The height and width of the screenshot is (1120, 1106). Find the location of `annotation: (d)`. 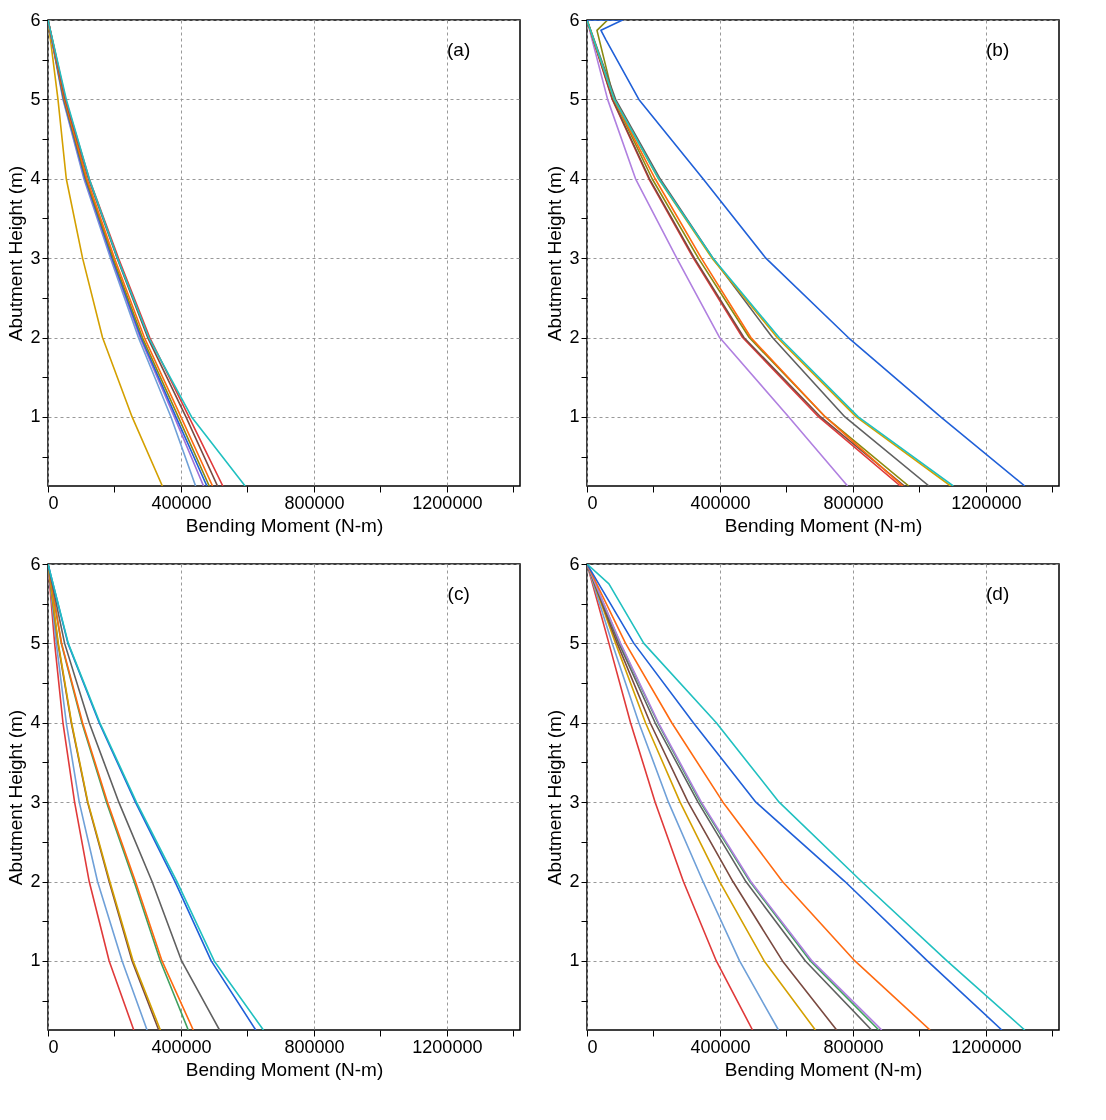

annotation: (d) is located at coordinates (998, 594).